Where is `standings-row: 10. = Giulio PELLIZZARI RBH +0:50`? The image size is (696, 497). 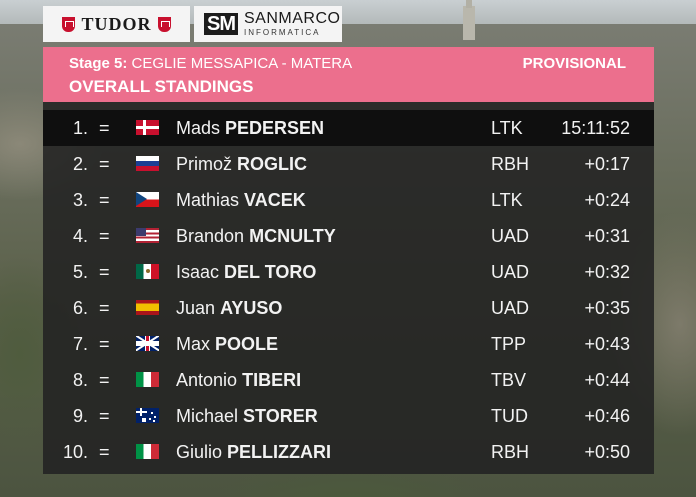 standings-row: 10. = Giulio PELLIZZARI RBH +0:50 is located at coordinates (348, 452).